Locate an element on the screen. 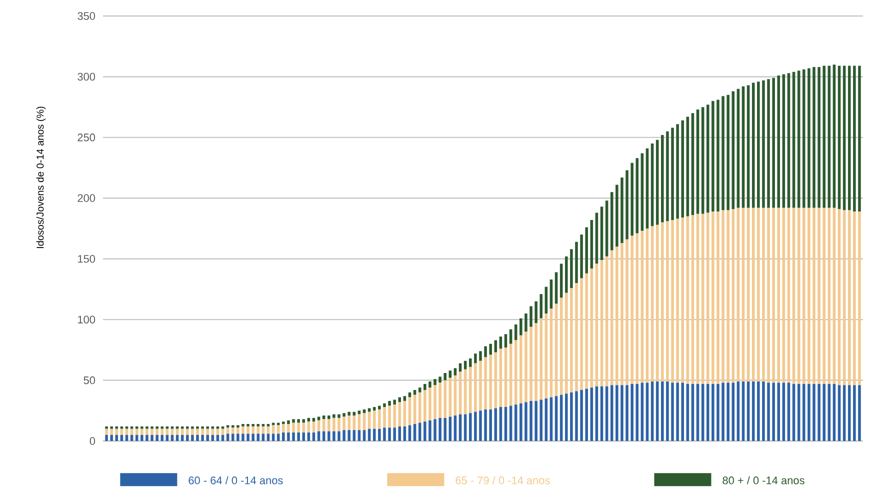 Image resolution: width=869 pixels, height=495 pixels. text: 80 + / 0 -14 anos is located at coordinates (763, 480).